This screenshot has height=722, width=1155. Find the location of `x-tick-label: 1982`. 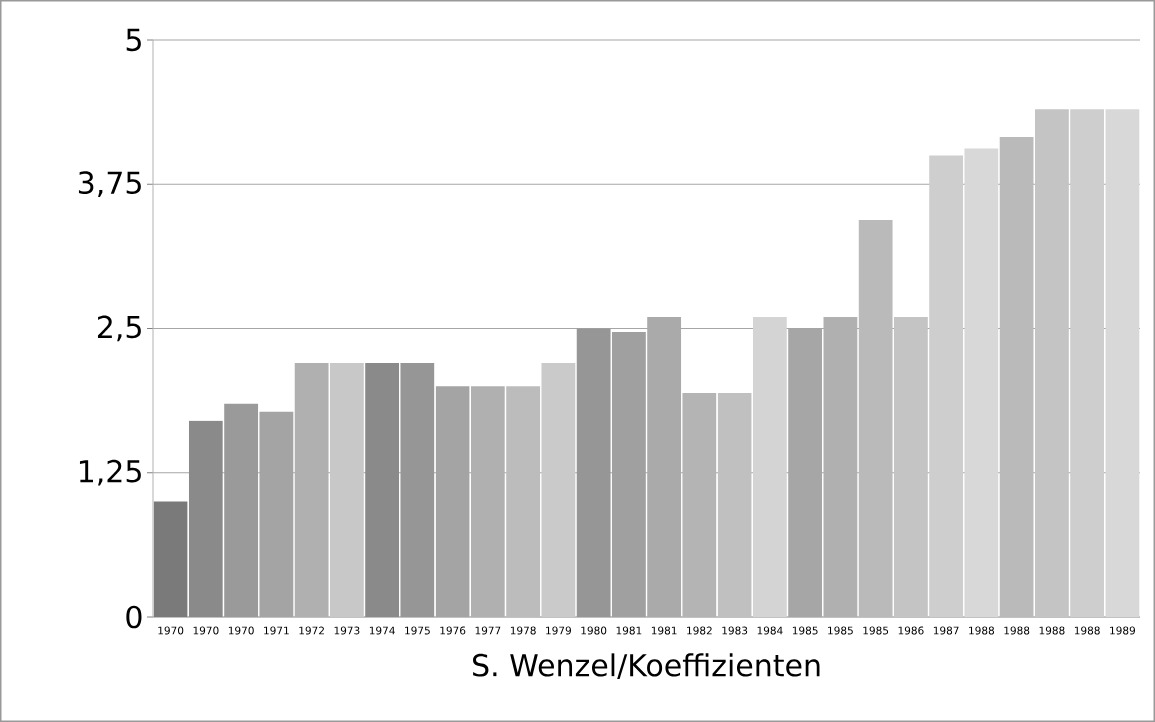

x-tick-label: 1982 is located at coordinates (699, 630).